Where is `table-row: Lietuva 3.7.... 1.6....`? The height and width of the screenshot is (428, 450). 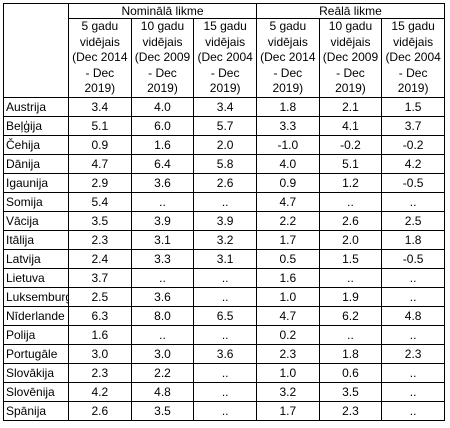 table-row: Lietuva 3.7.... 1.6.... is located at coordinates (224, 278).